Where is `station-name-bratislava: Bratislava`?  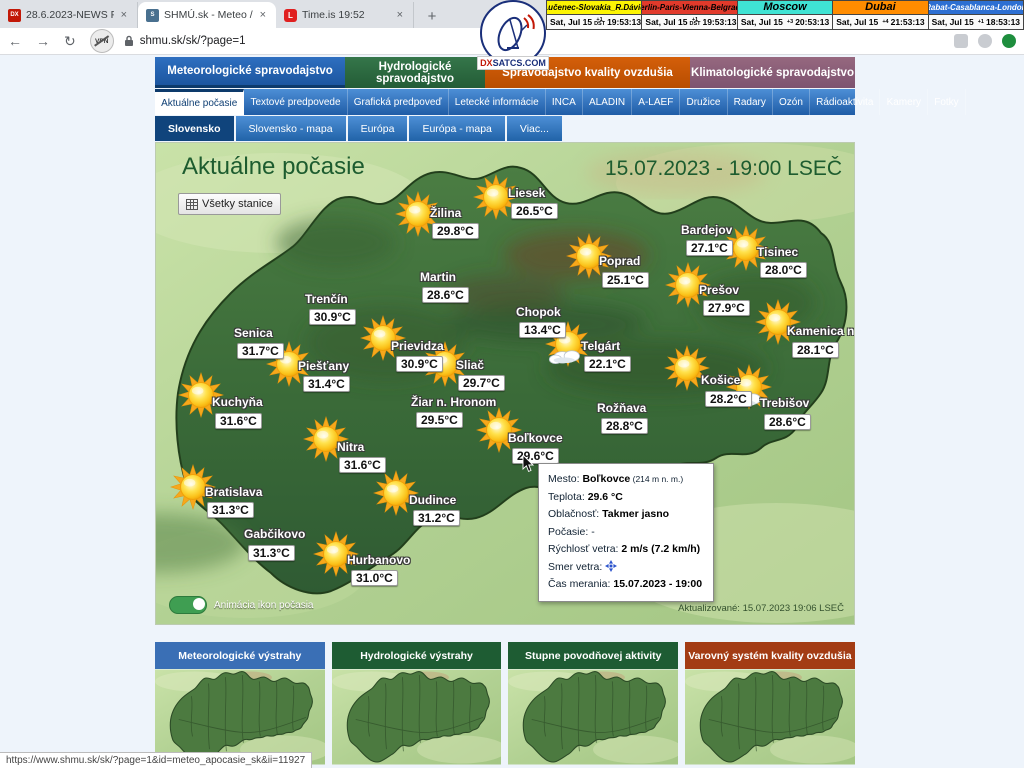
station-name-bratislava: Bratislava is located at coordinates (234, 492).